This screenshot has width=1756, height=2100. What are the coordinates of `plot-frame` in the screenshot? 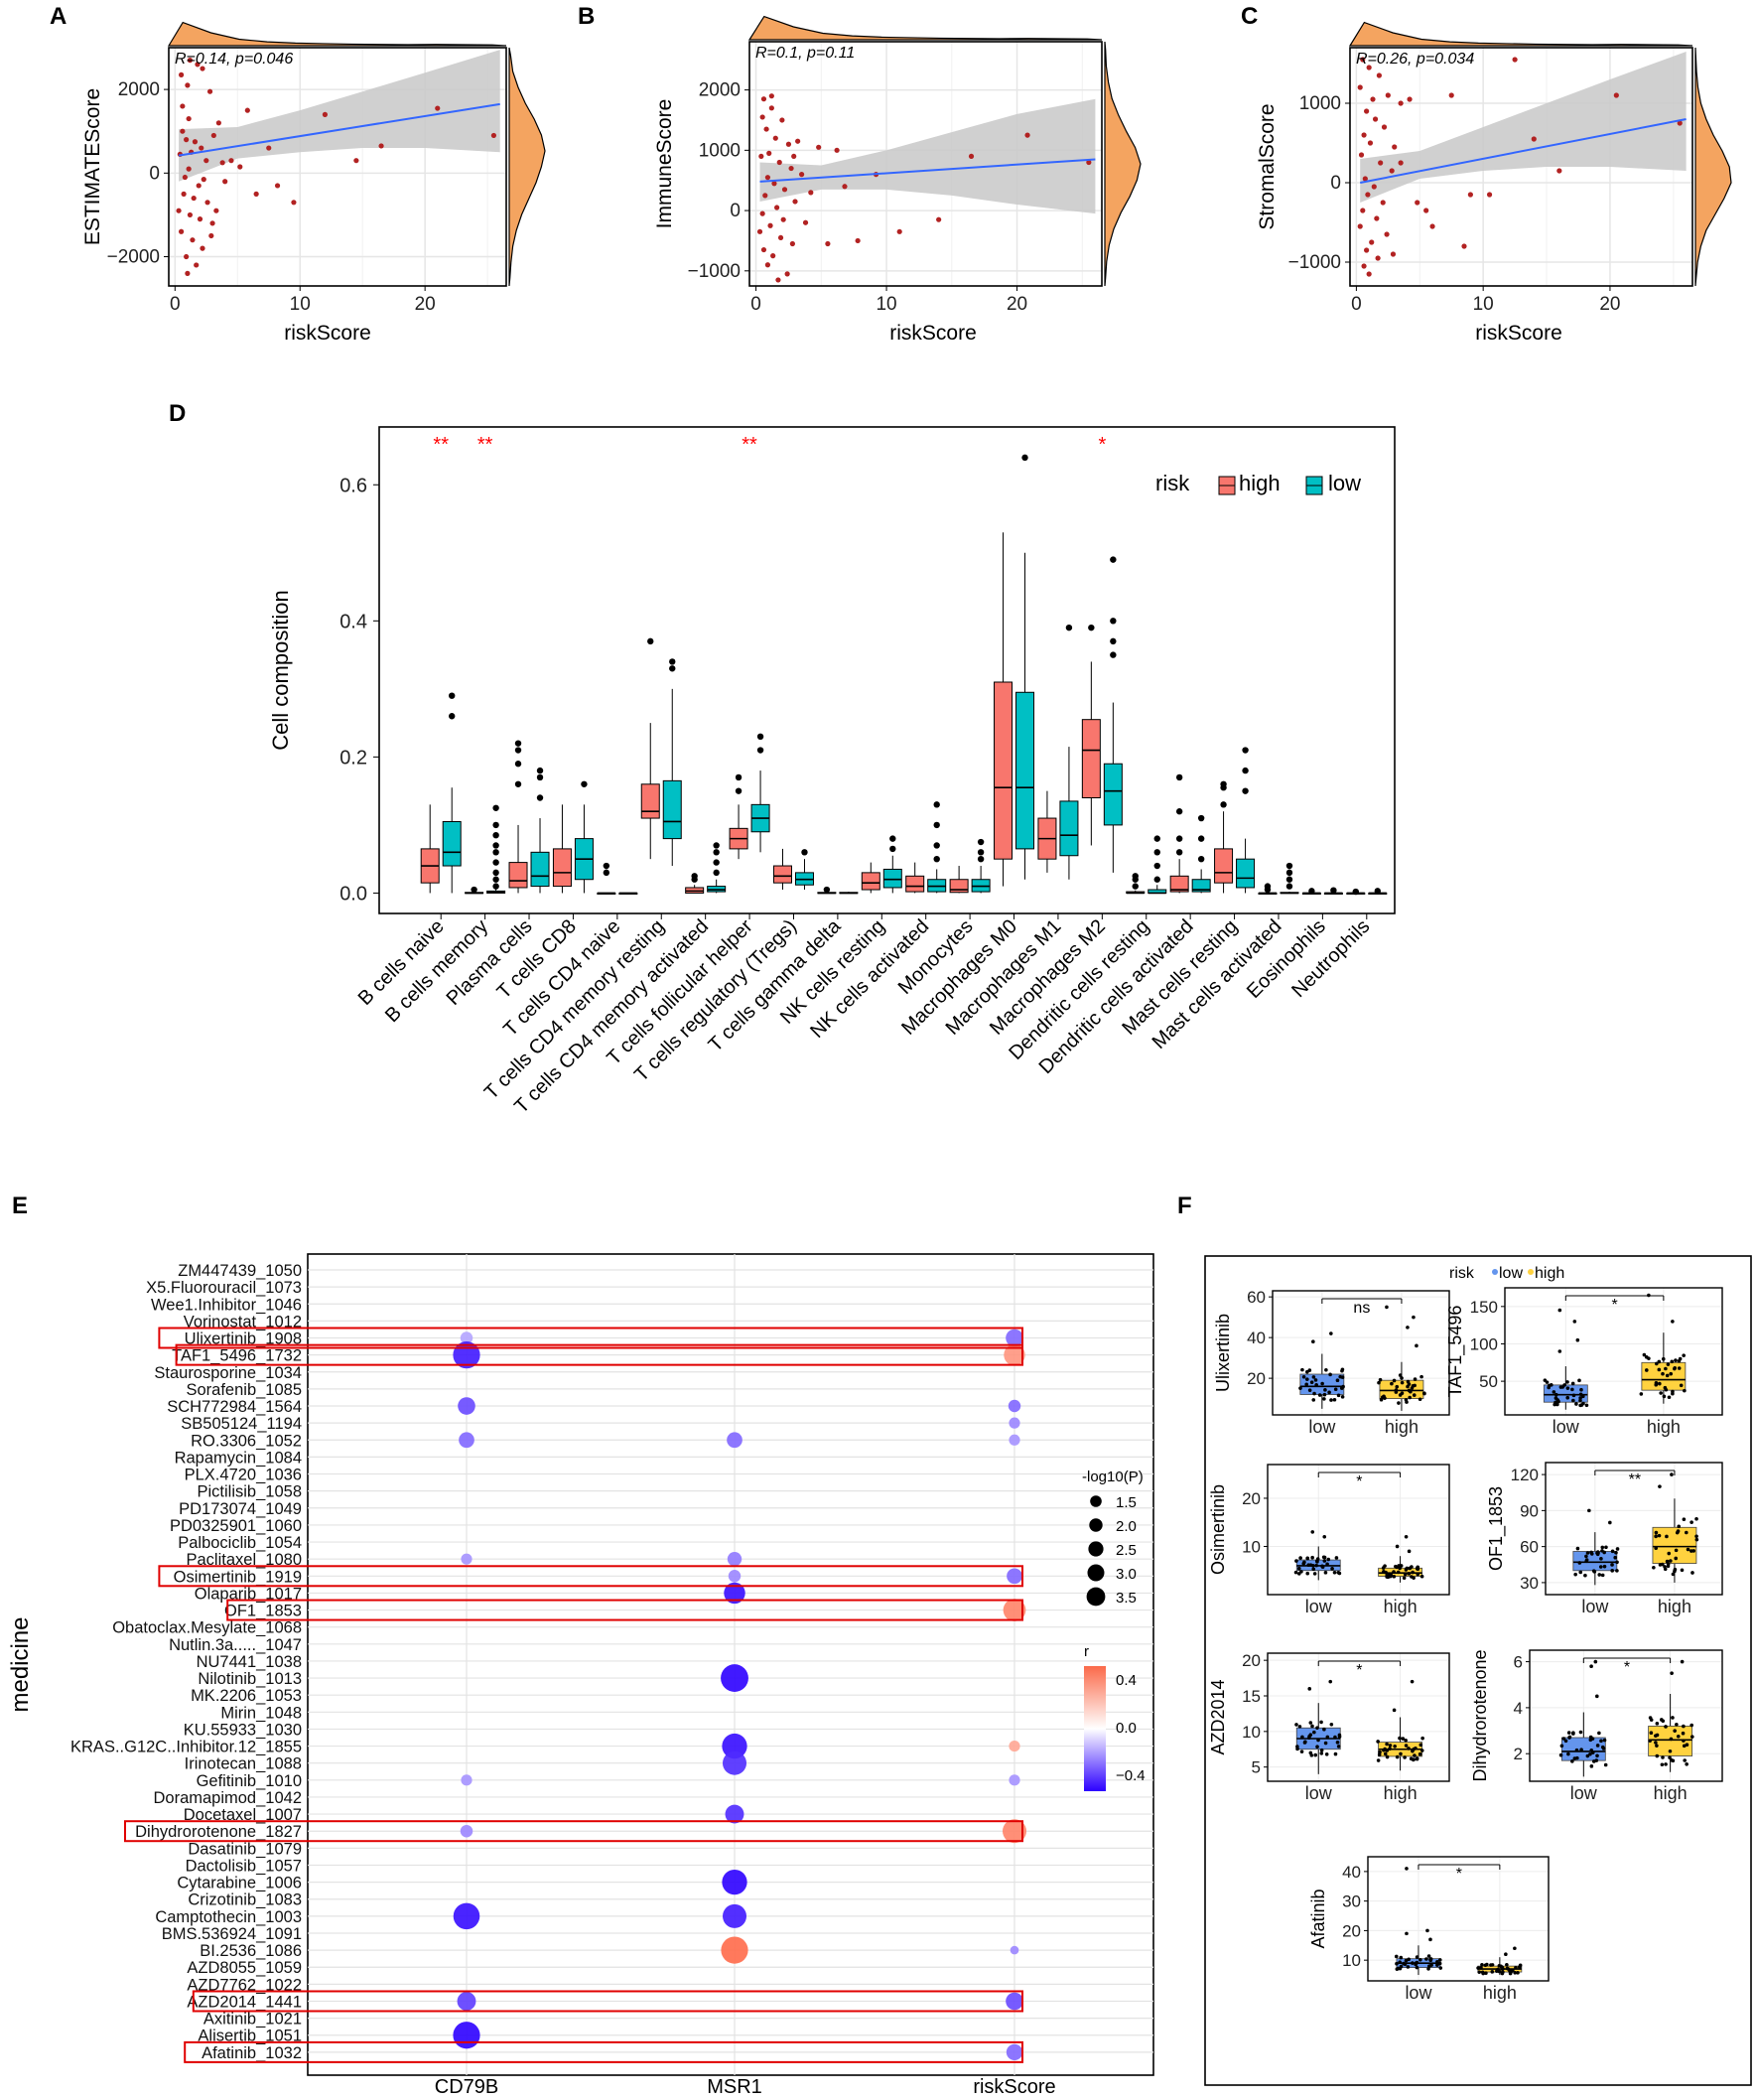 It's located at (1613, 1351).